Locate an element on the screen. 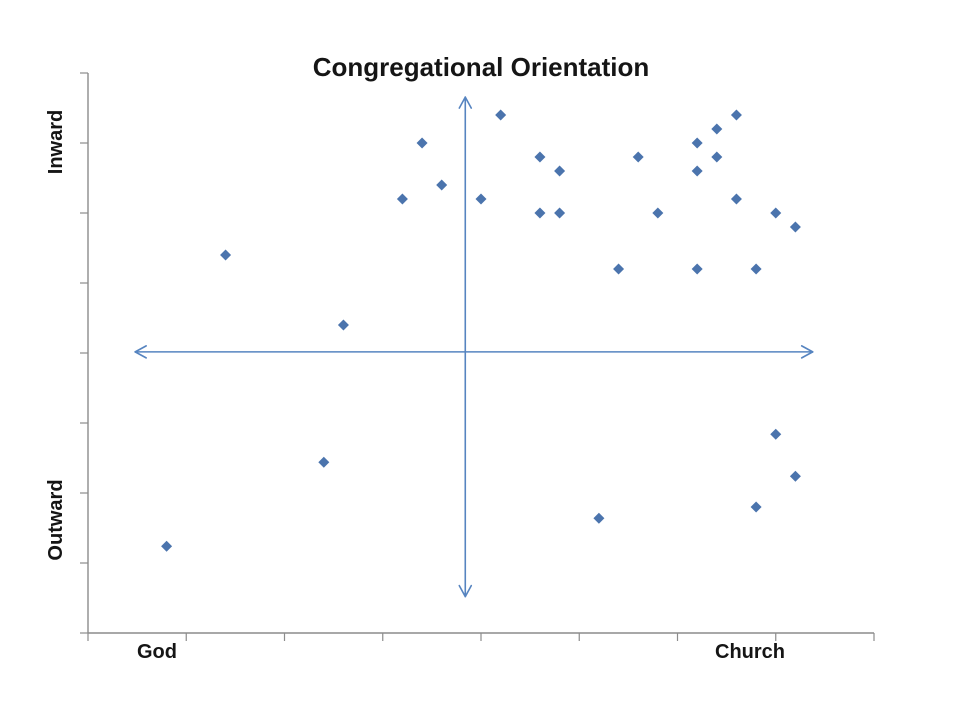 The height and width of the screenshot is (720, 960). x-axis-label-church: Church is located at coordinates (750, 652).